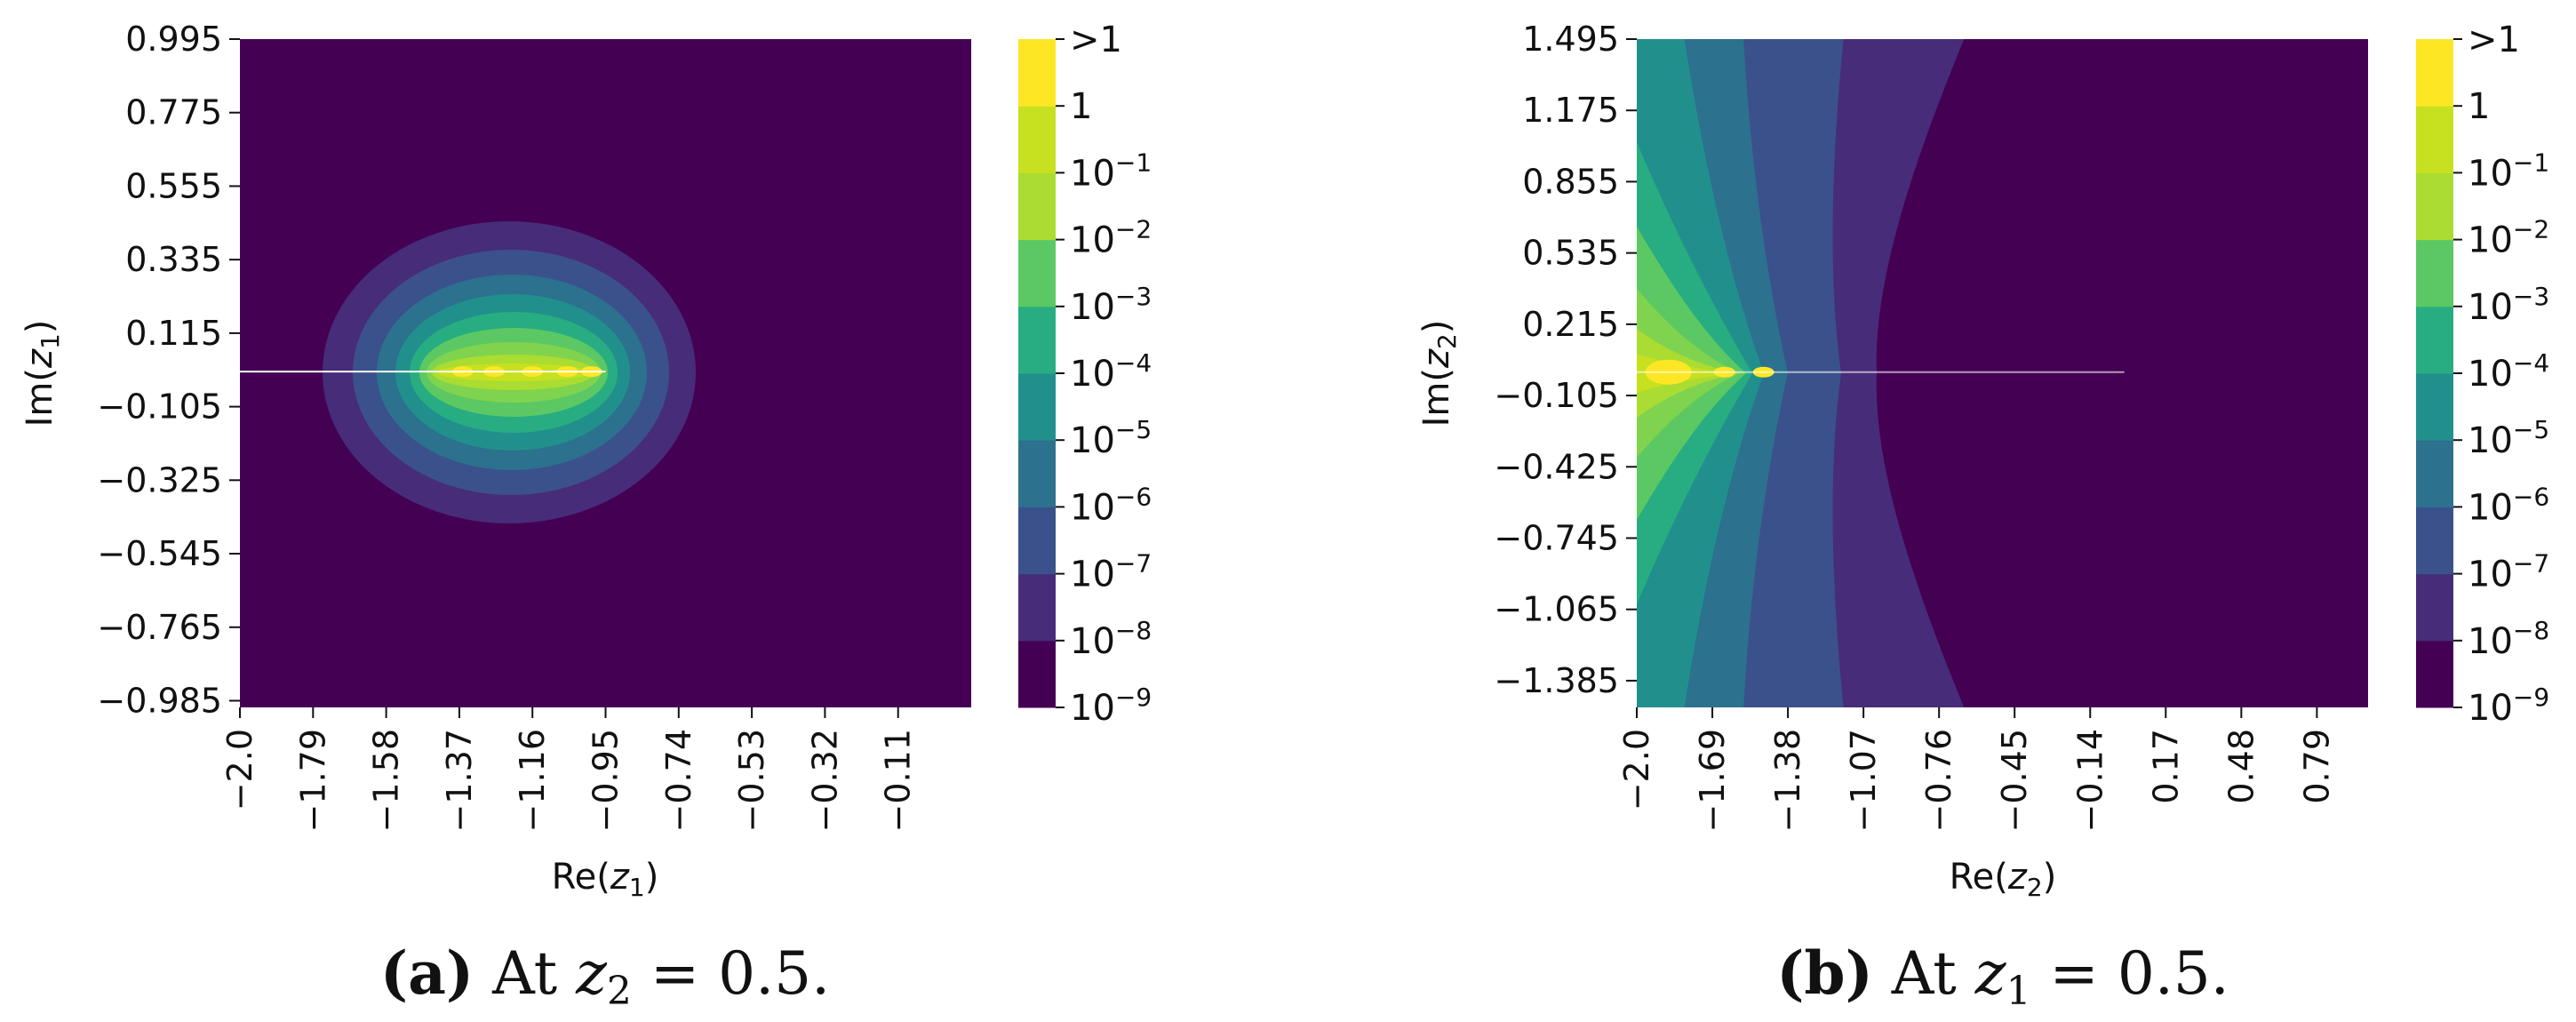 This screenshot has height=1022, width=2576. What do you see at coordinates (1570, 253) in the screenshot?
I see `y-tick-label-b: 0.535` at bounding box center [1570, 253].